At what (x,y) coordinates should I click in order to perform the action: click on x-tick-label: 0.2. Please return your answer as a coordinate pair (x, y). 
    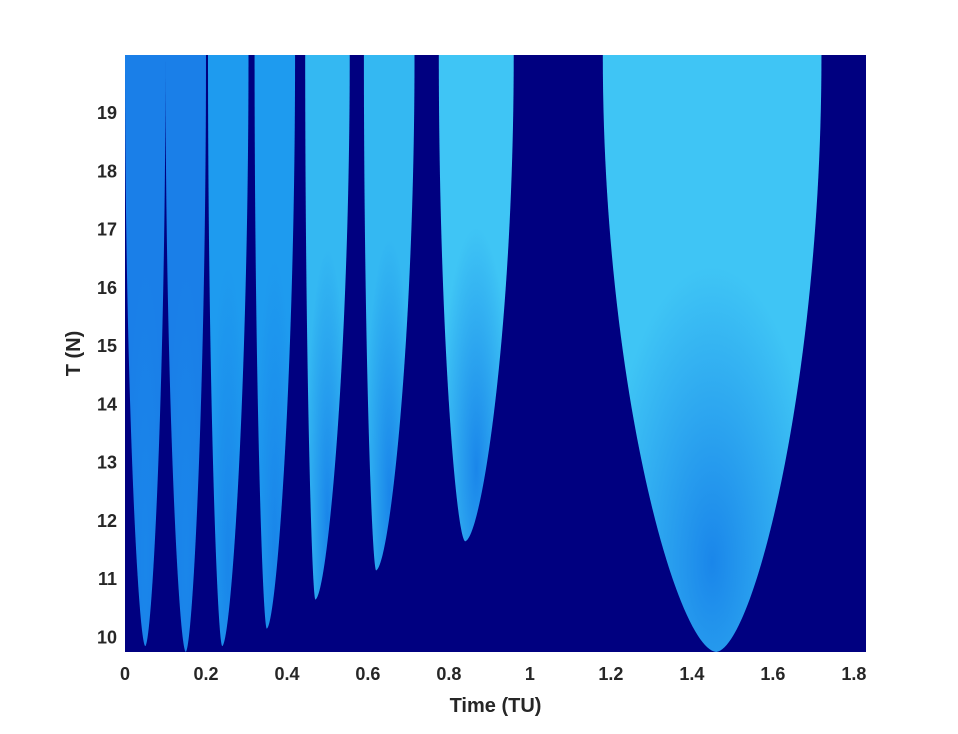
    Looking at the image, I should click on (205, 674).